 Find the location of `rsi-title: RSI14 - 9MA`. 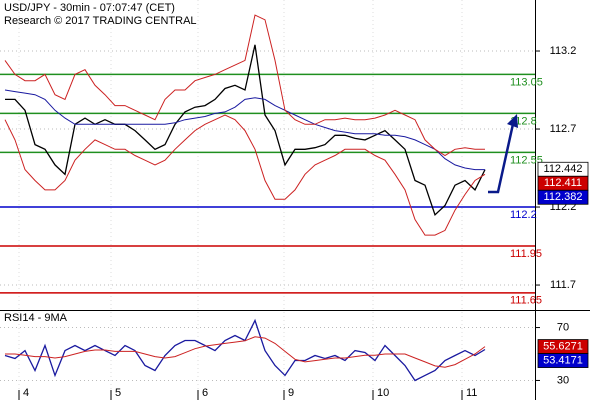

rsi-title: RSI14 - 9MA is located at coordinates (36, 318).